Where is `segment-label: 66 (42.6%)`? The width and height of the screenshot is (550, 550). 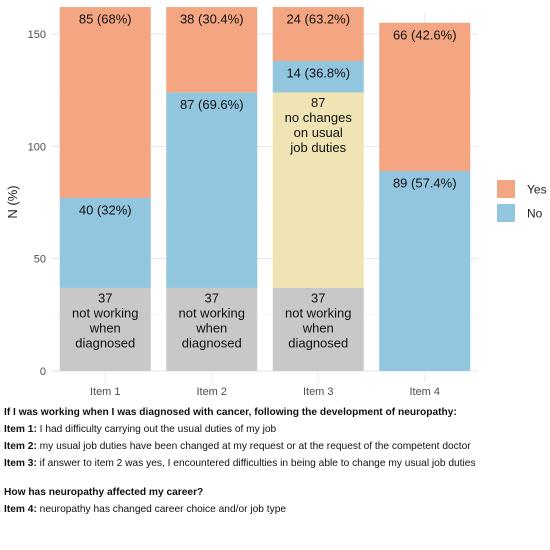
segment-label: 66 (42.6%) is located at coordinates (425, 34).